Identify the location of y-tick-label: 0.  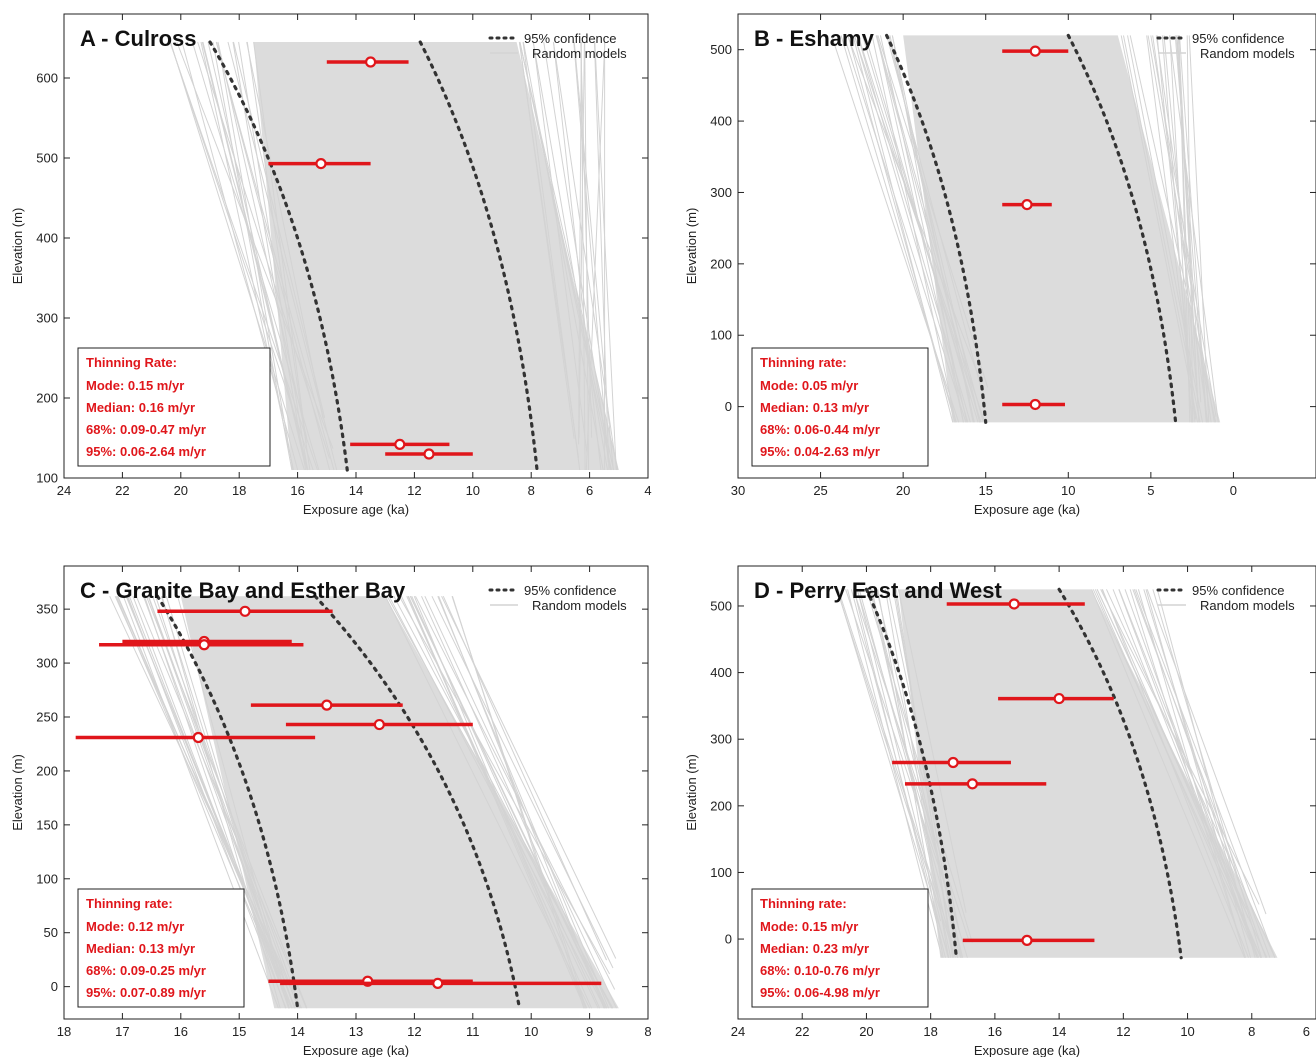
(728, 939).